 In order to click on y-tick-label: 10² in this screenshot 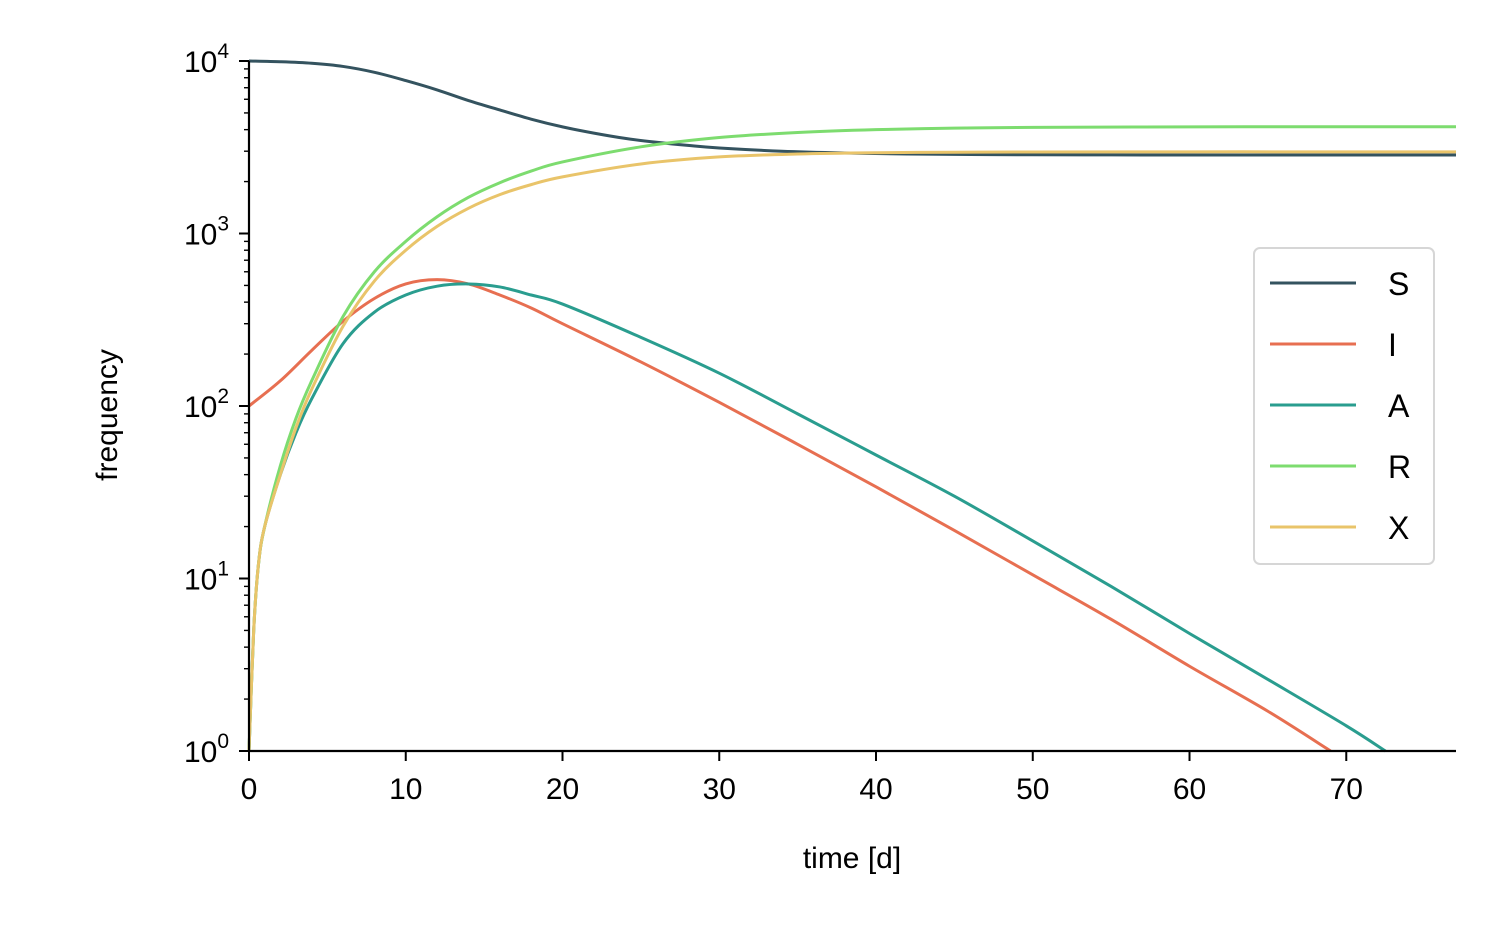, I will do `click(206, 404)`.